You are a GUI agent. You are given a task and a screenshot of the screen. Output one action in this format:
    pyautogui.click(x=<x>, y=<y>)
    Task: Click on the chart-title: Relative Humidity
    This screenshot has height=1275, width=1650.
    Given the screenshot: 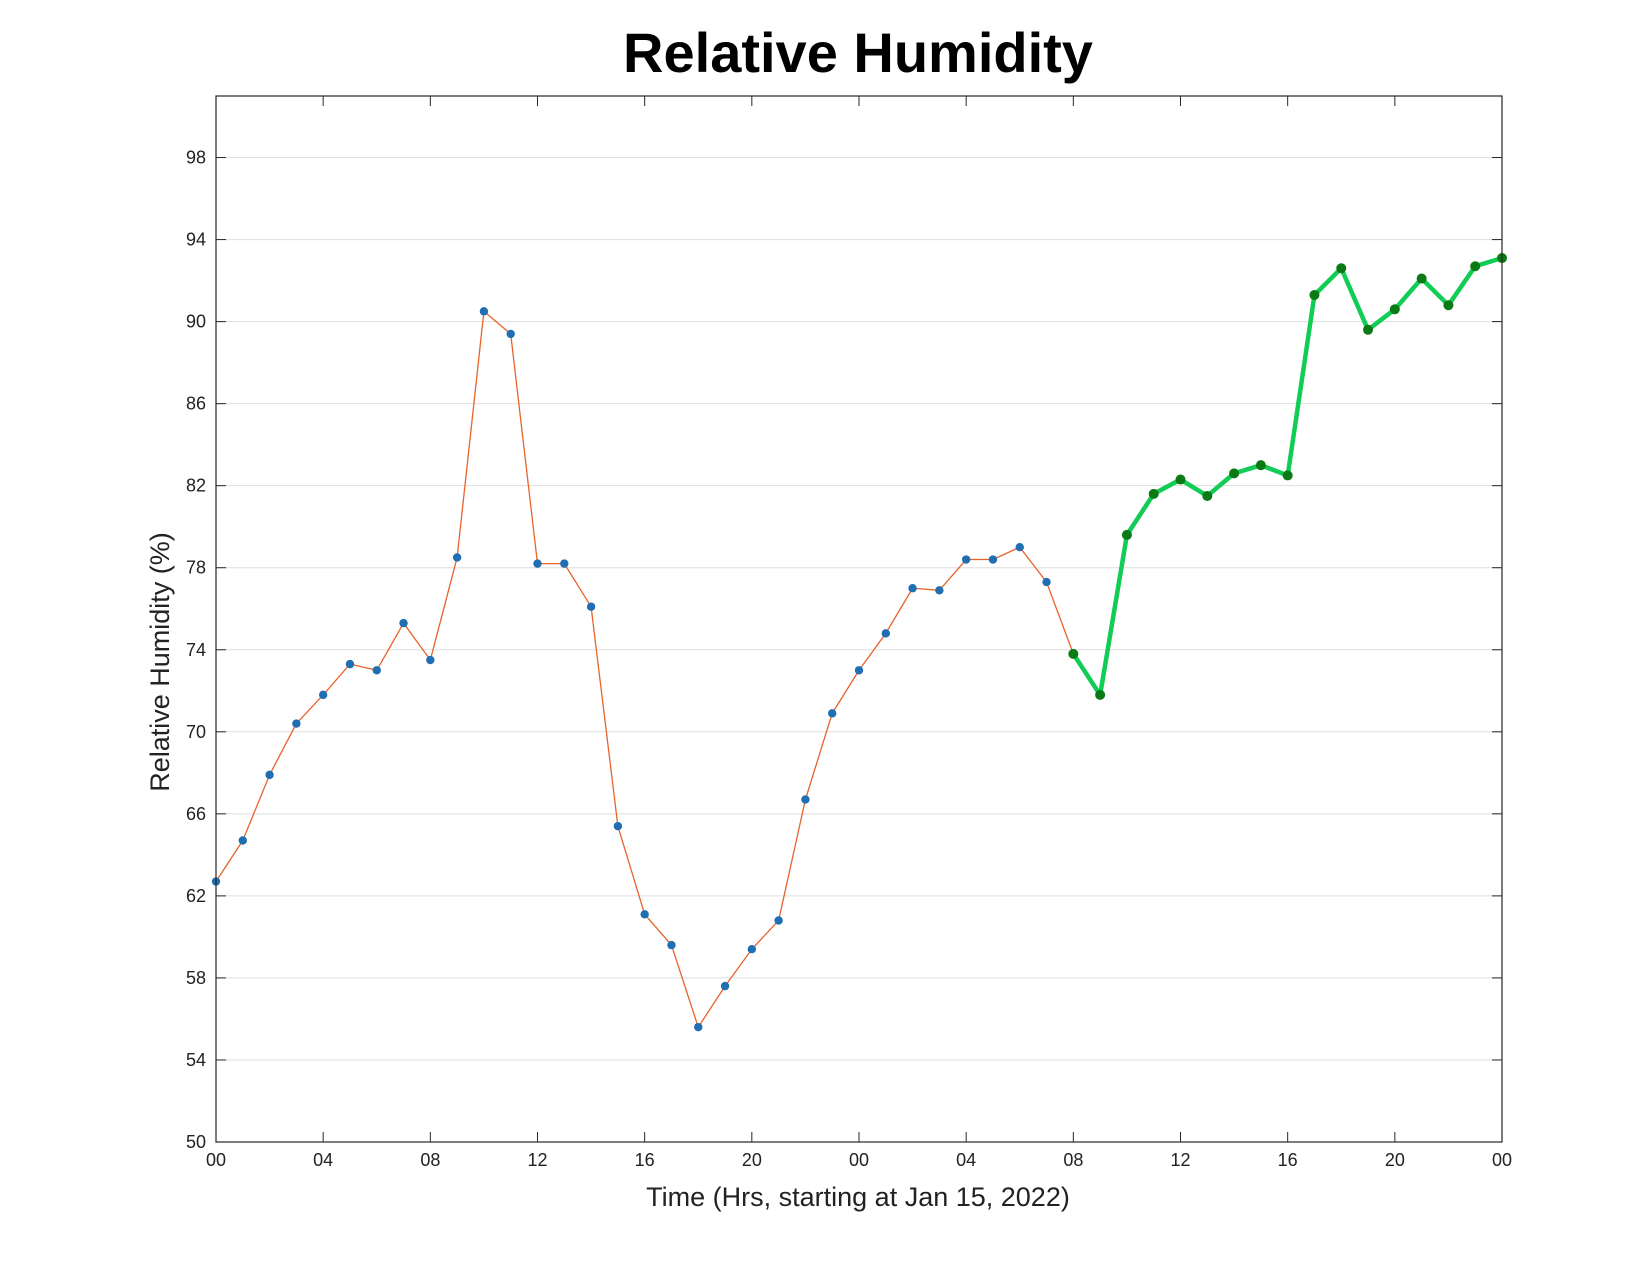 What is the action you would take?
    pyautogui.click(x=858, y=52)
    